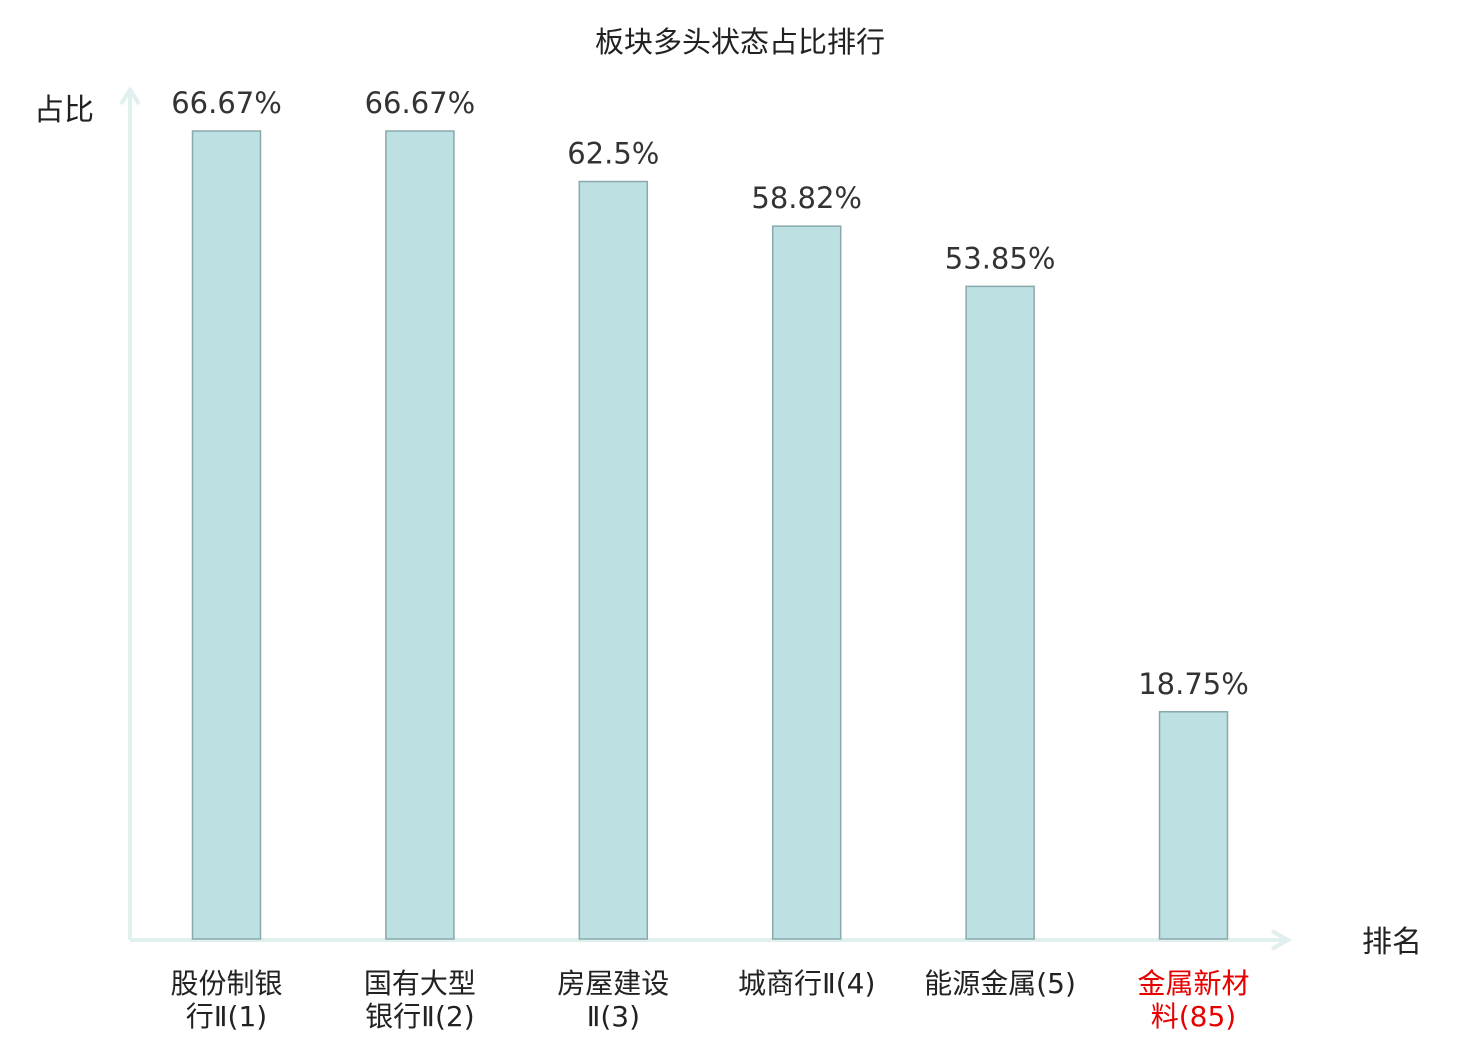 The width and height of the screenshot is (1480, 1044). Describe the element at coordinates (1000, 983) in the screenshot. I see `x-tick-label: 能源金属(5)` at that location.